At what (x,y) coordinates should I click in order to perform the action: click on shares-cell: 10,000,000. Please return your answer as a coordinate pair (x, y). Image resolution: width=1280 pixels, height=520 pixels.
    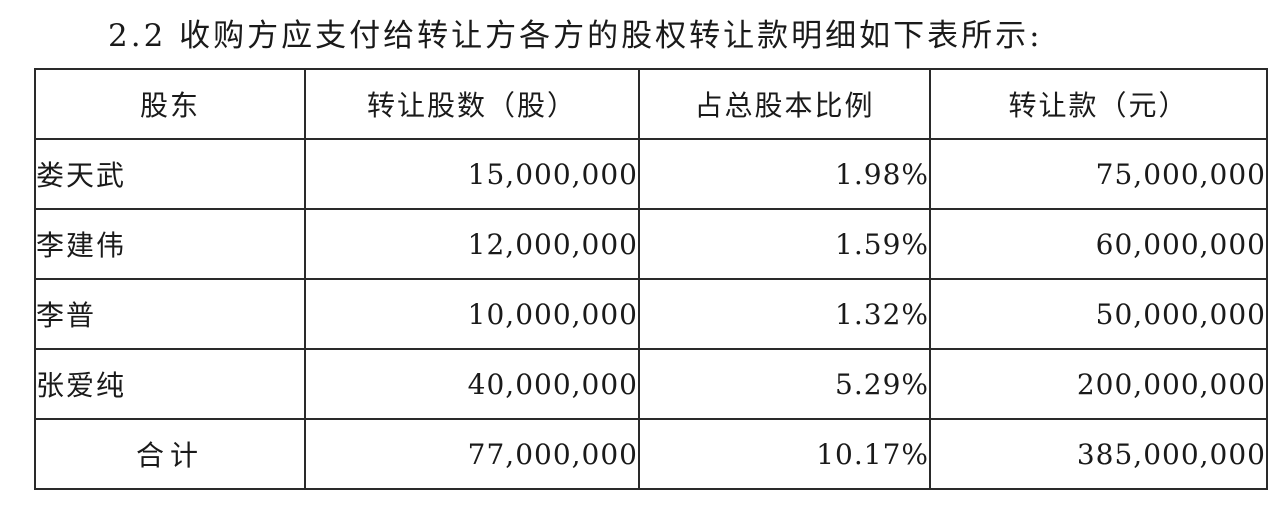
    Looking at the image, I should click on (472, 314).